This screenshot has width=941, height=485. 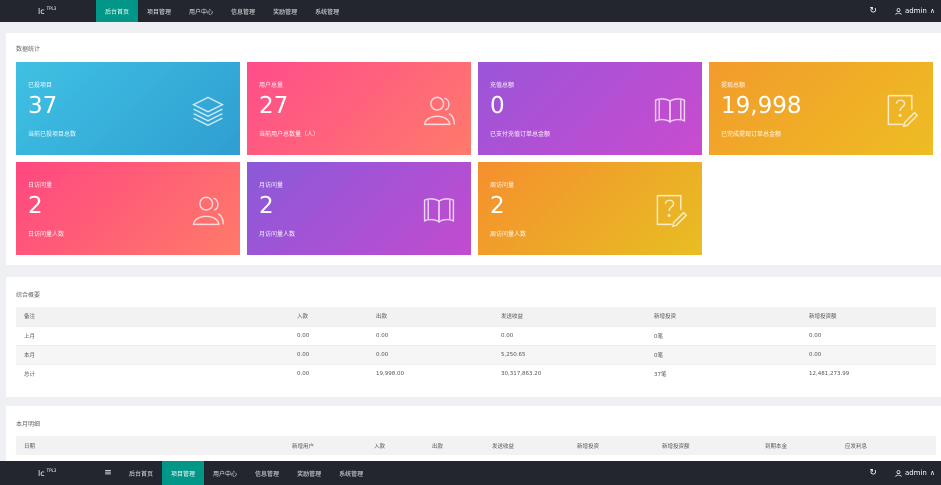 I want to click on column-header: 备注, so click(x=152, y=316).